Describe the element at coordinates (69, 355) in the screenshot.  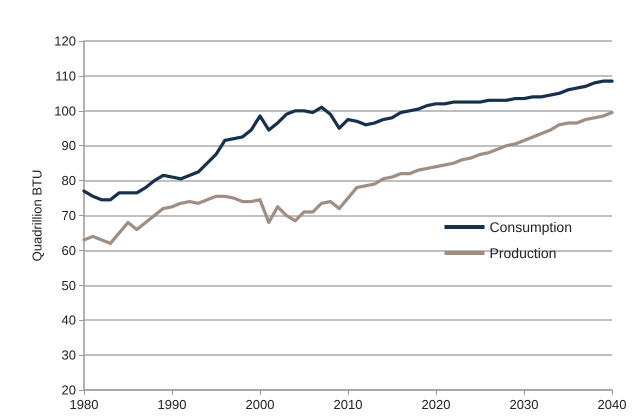
I see `y-tick-label: 30` at that location.